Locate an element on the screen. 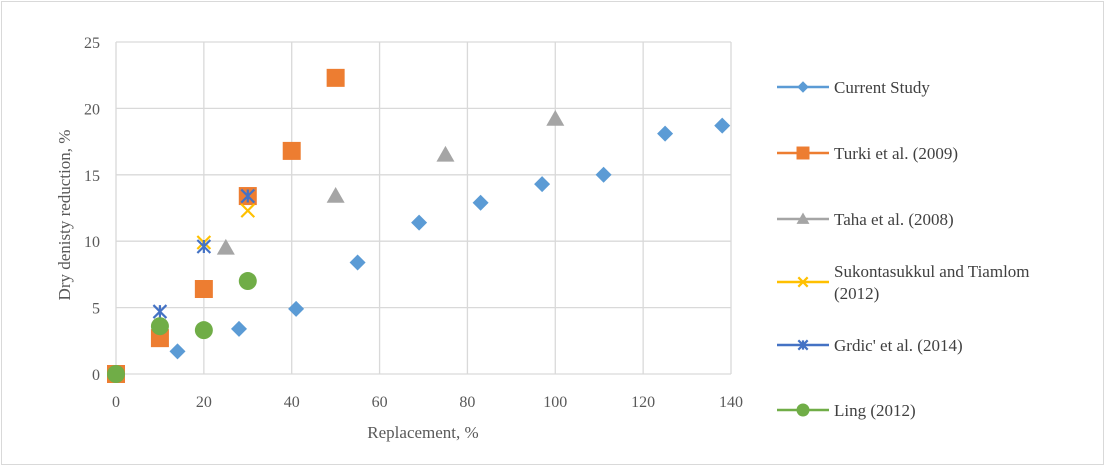  x-tick-label: 80 is located at coordinates (467, 402).